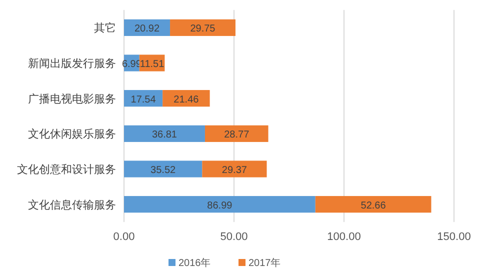  Describe the element at coordinates (66, 169) in the screenshot. I see `y-tick-label: 文化创意和设计服务` at that location.